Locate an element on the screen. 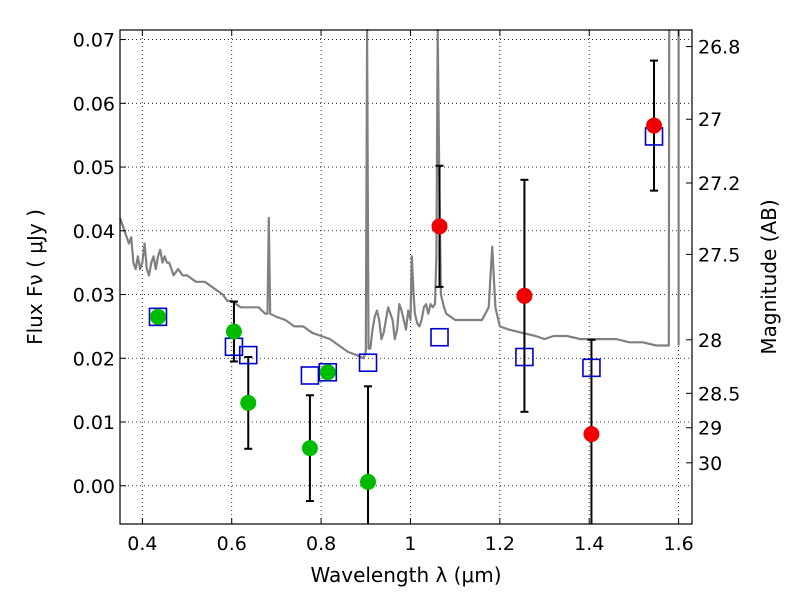 The width and height of the screenshot is (800, 600). mag-tick-label: 29 is located at coordinates (710, 429).